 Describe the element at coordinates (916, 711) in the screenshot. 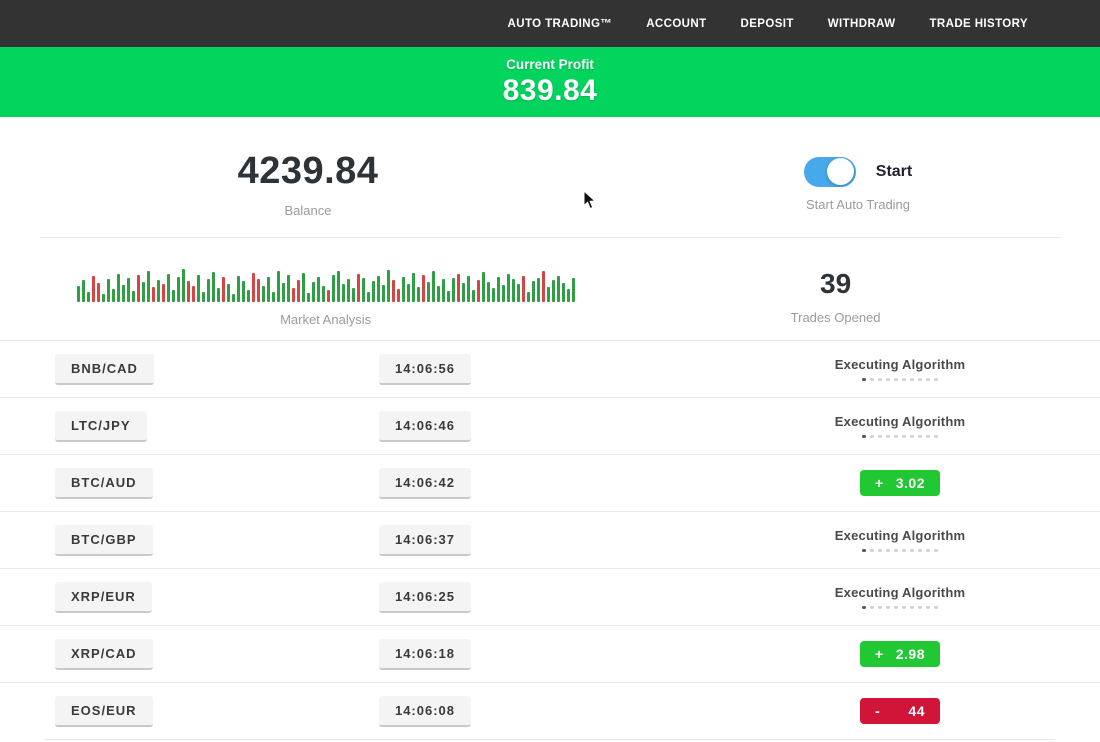

I see `result-value: 44` at that location.